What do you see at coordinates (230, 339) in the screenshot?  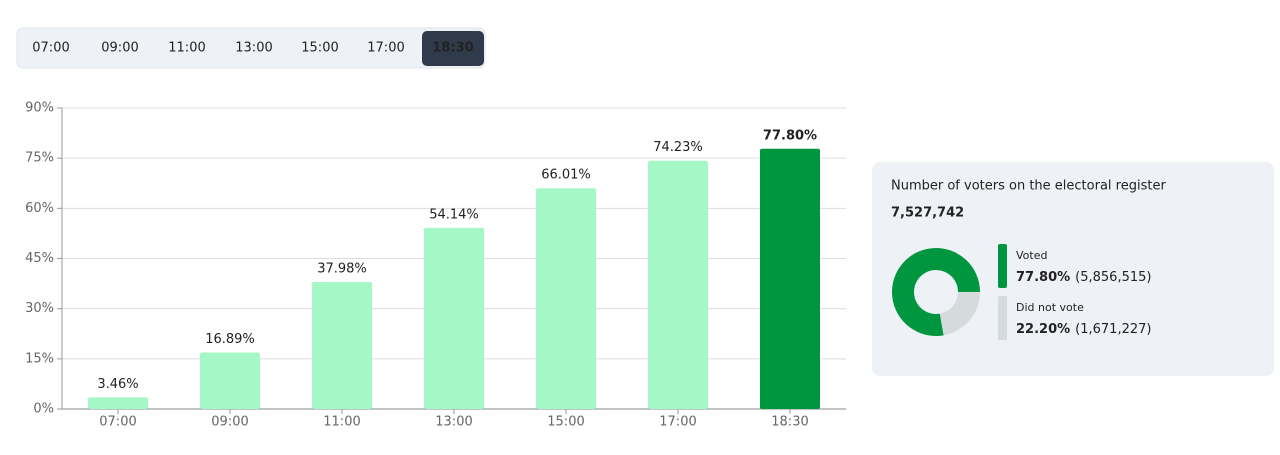 I see `value-label: 16.89%` at bounding box center [230, 339].